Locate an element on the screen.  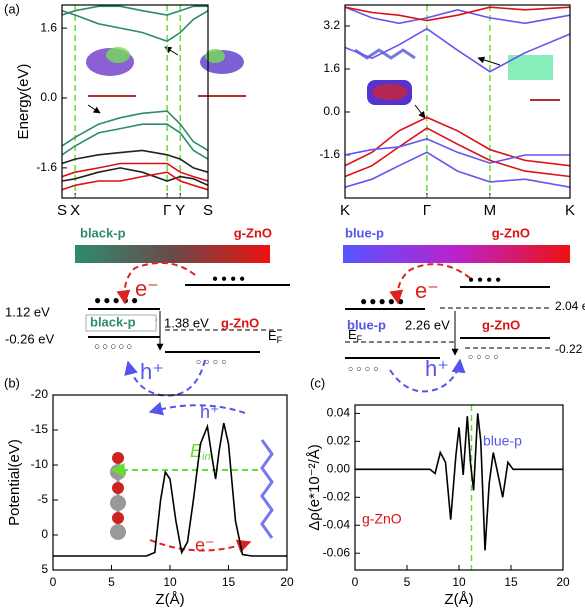
x-tick-label: 0 is located at coordinates (53, 582).